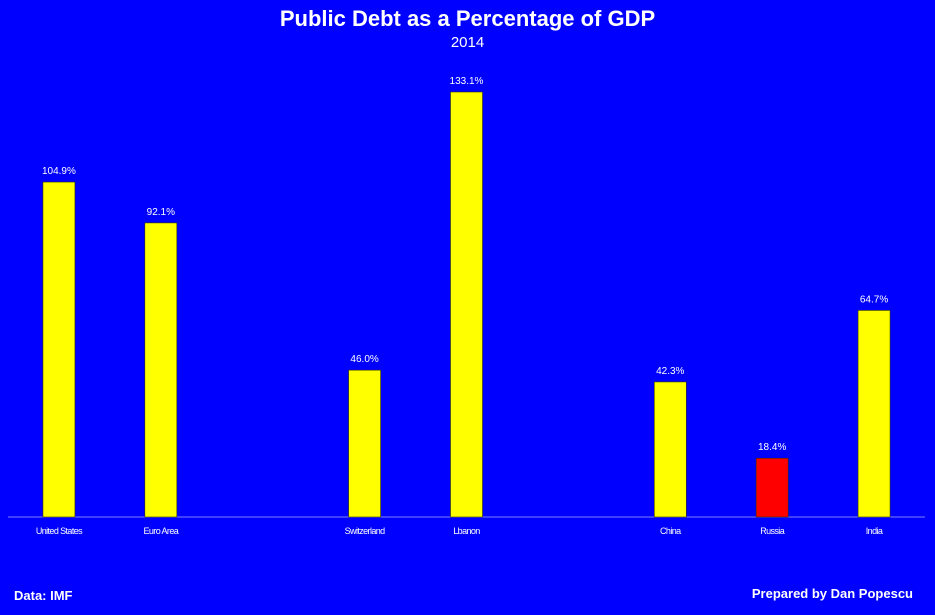 The height and width of the screenshot is (615, 935). I want to click on data-source-note: Data: IMF, so click(43, 595).